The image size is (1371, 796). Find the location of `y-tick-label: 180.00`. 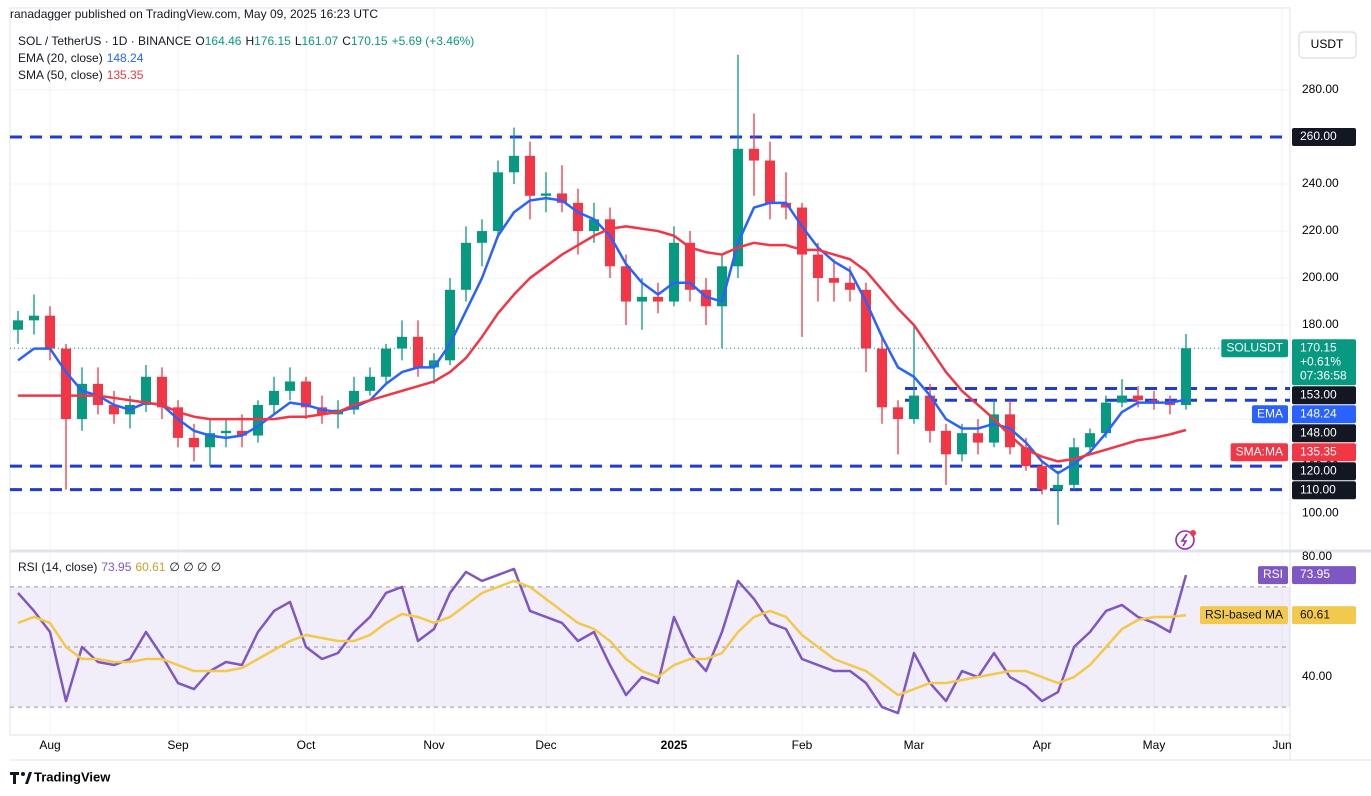

y-tick-label: 180.00 is located at coordinates (1320, 324).